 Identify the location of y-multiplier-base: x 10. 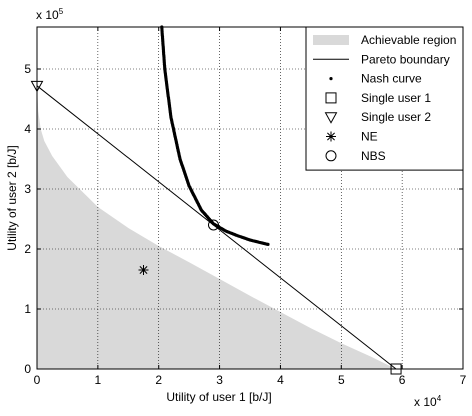
(47, 15).